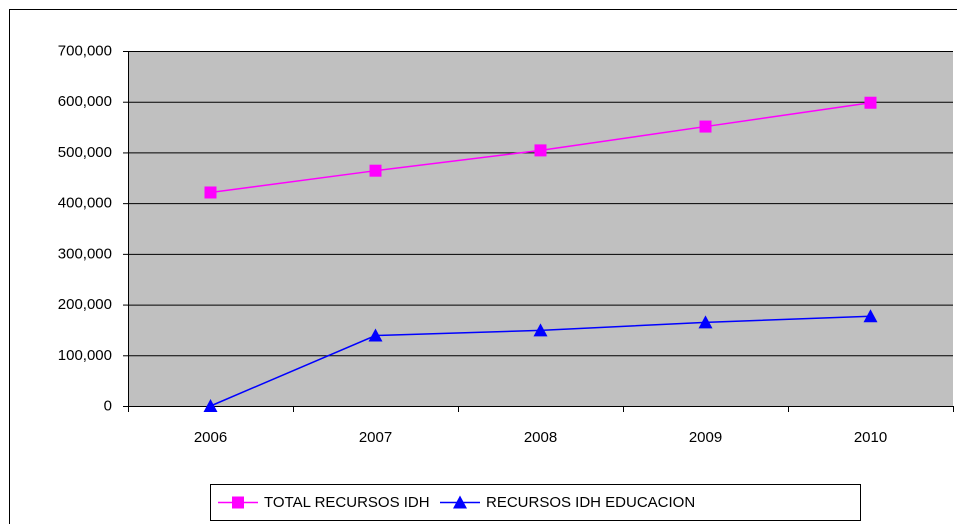  I want to click on y-tick-label: 500,000, so click(85, 152).